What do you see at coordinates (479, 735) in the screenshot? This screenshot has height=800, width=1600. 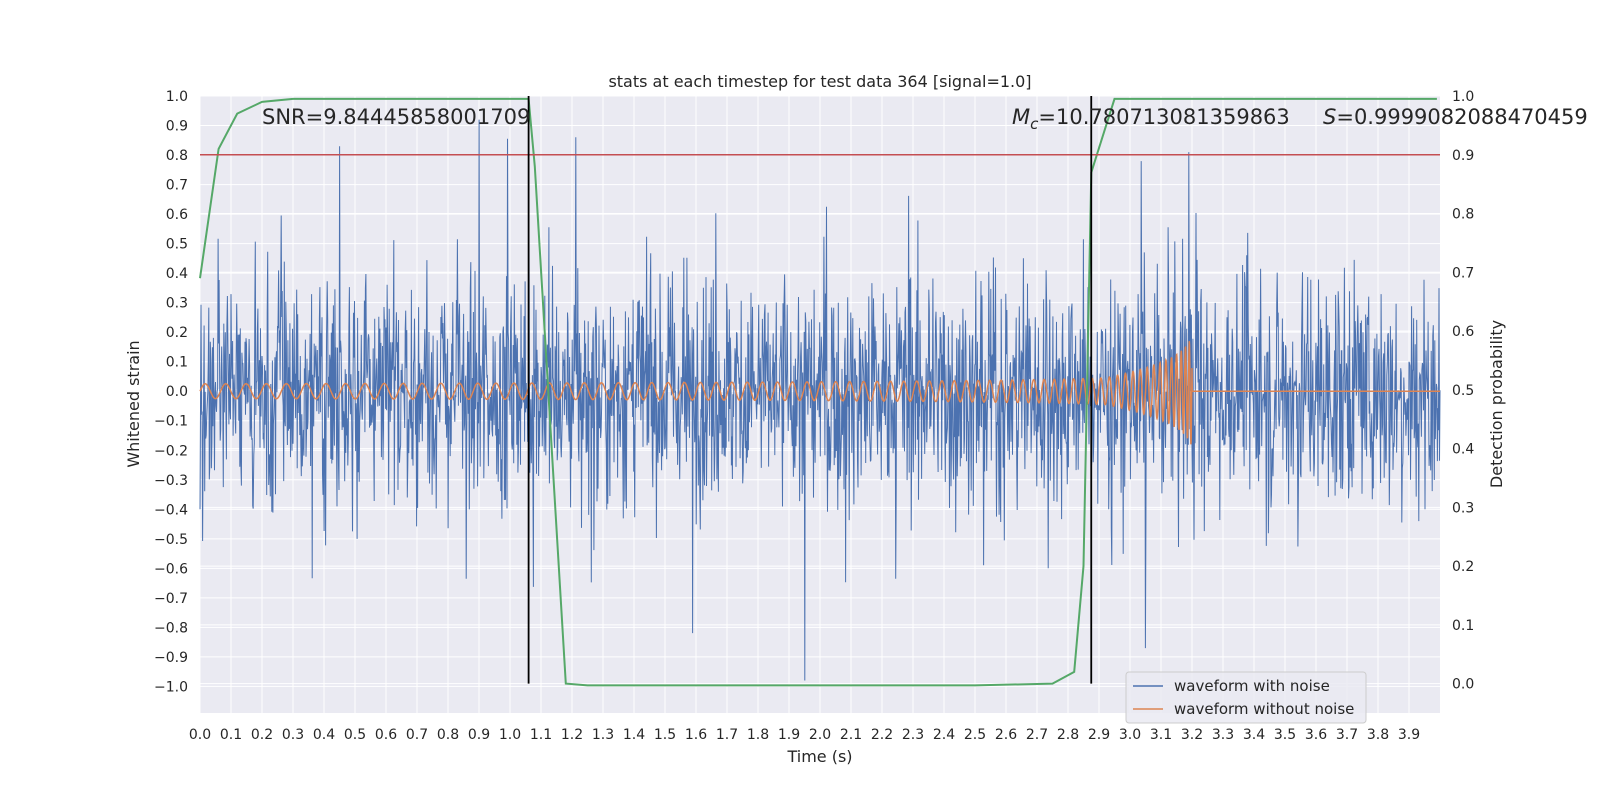 I see `x-tick-label: 0.9` at bounding box center [479, 735].